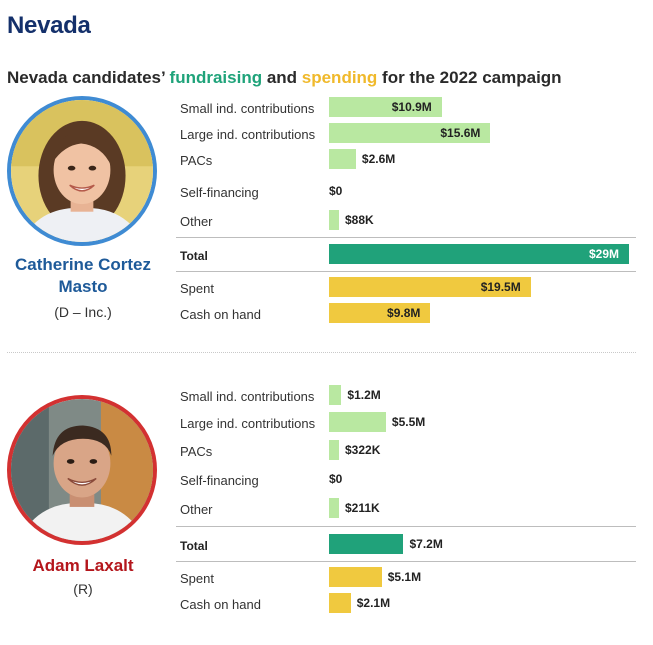 The image size is (653, 645). Describe the element at coordinates (603, 254) in the screenshot. I see `value-label-total: $29M` at that location.